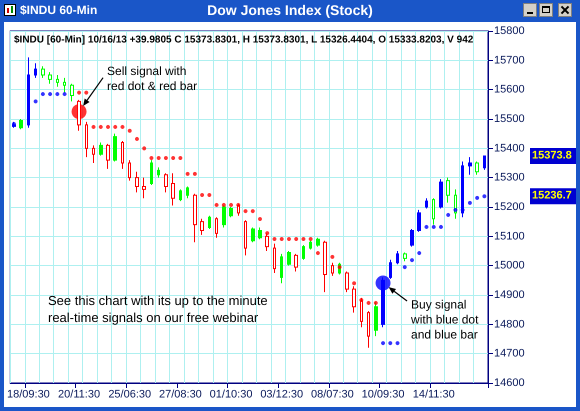 The width and height of the screenshot is (580, 411). I want to click on x-tick-label: 25/06:30, so click(130, 394).